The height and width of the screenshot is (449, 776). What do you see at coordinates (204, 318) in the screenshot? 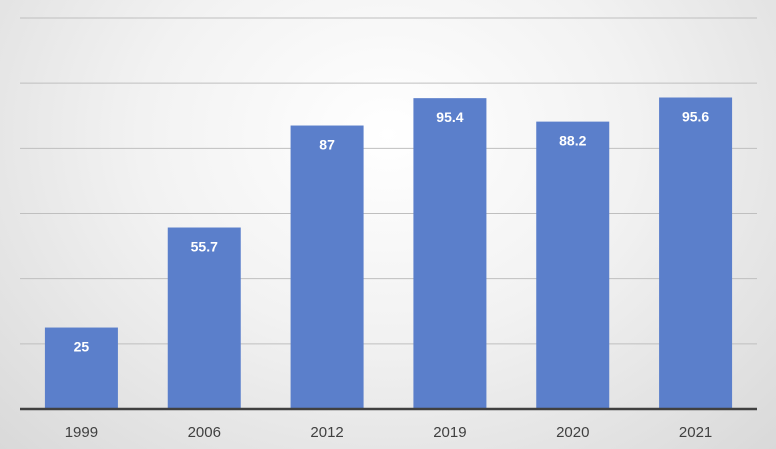
I see `bar-2006` at bounding box center [204, 318].